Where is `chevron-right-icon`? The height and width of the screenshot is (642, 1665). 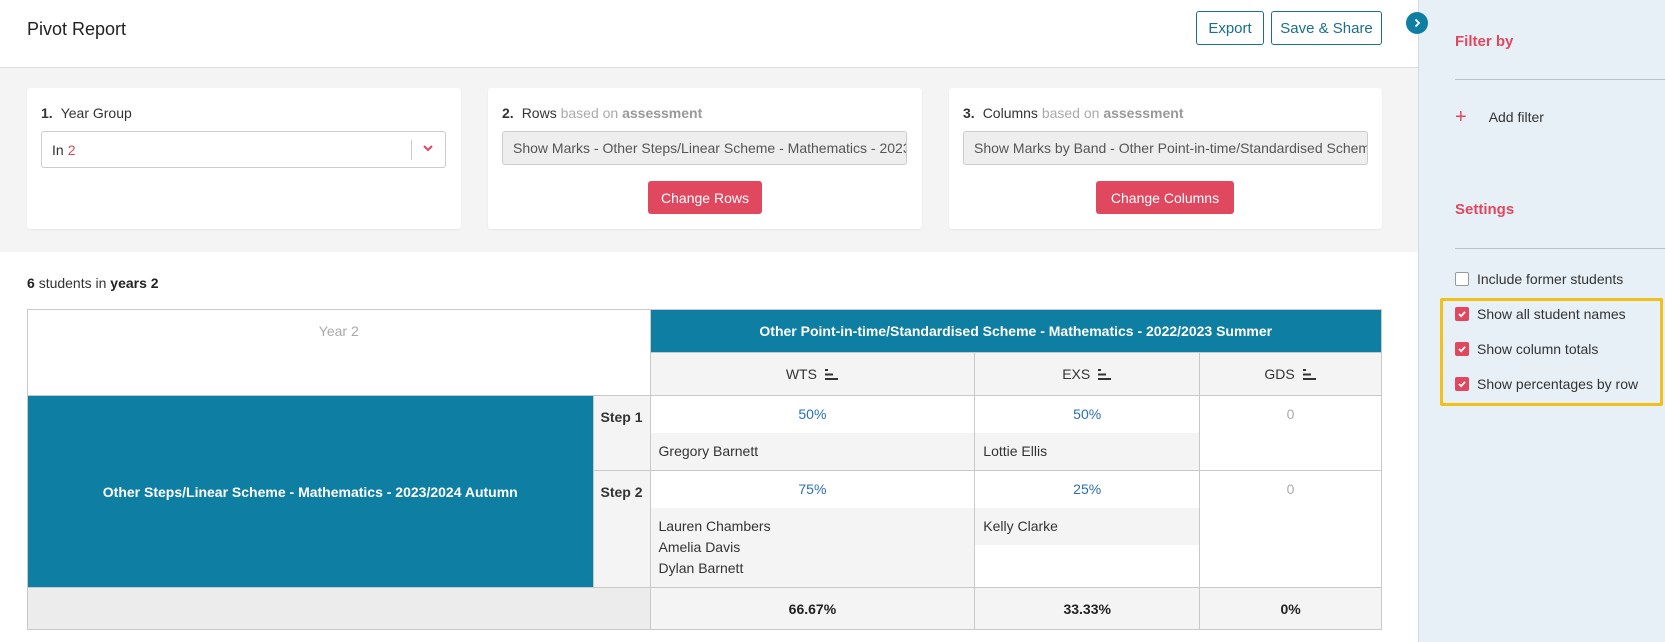
chevron-right-icon is located at coordinates (1417, 23).